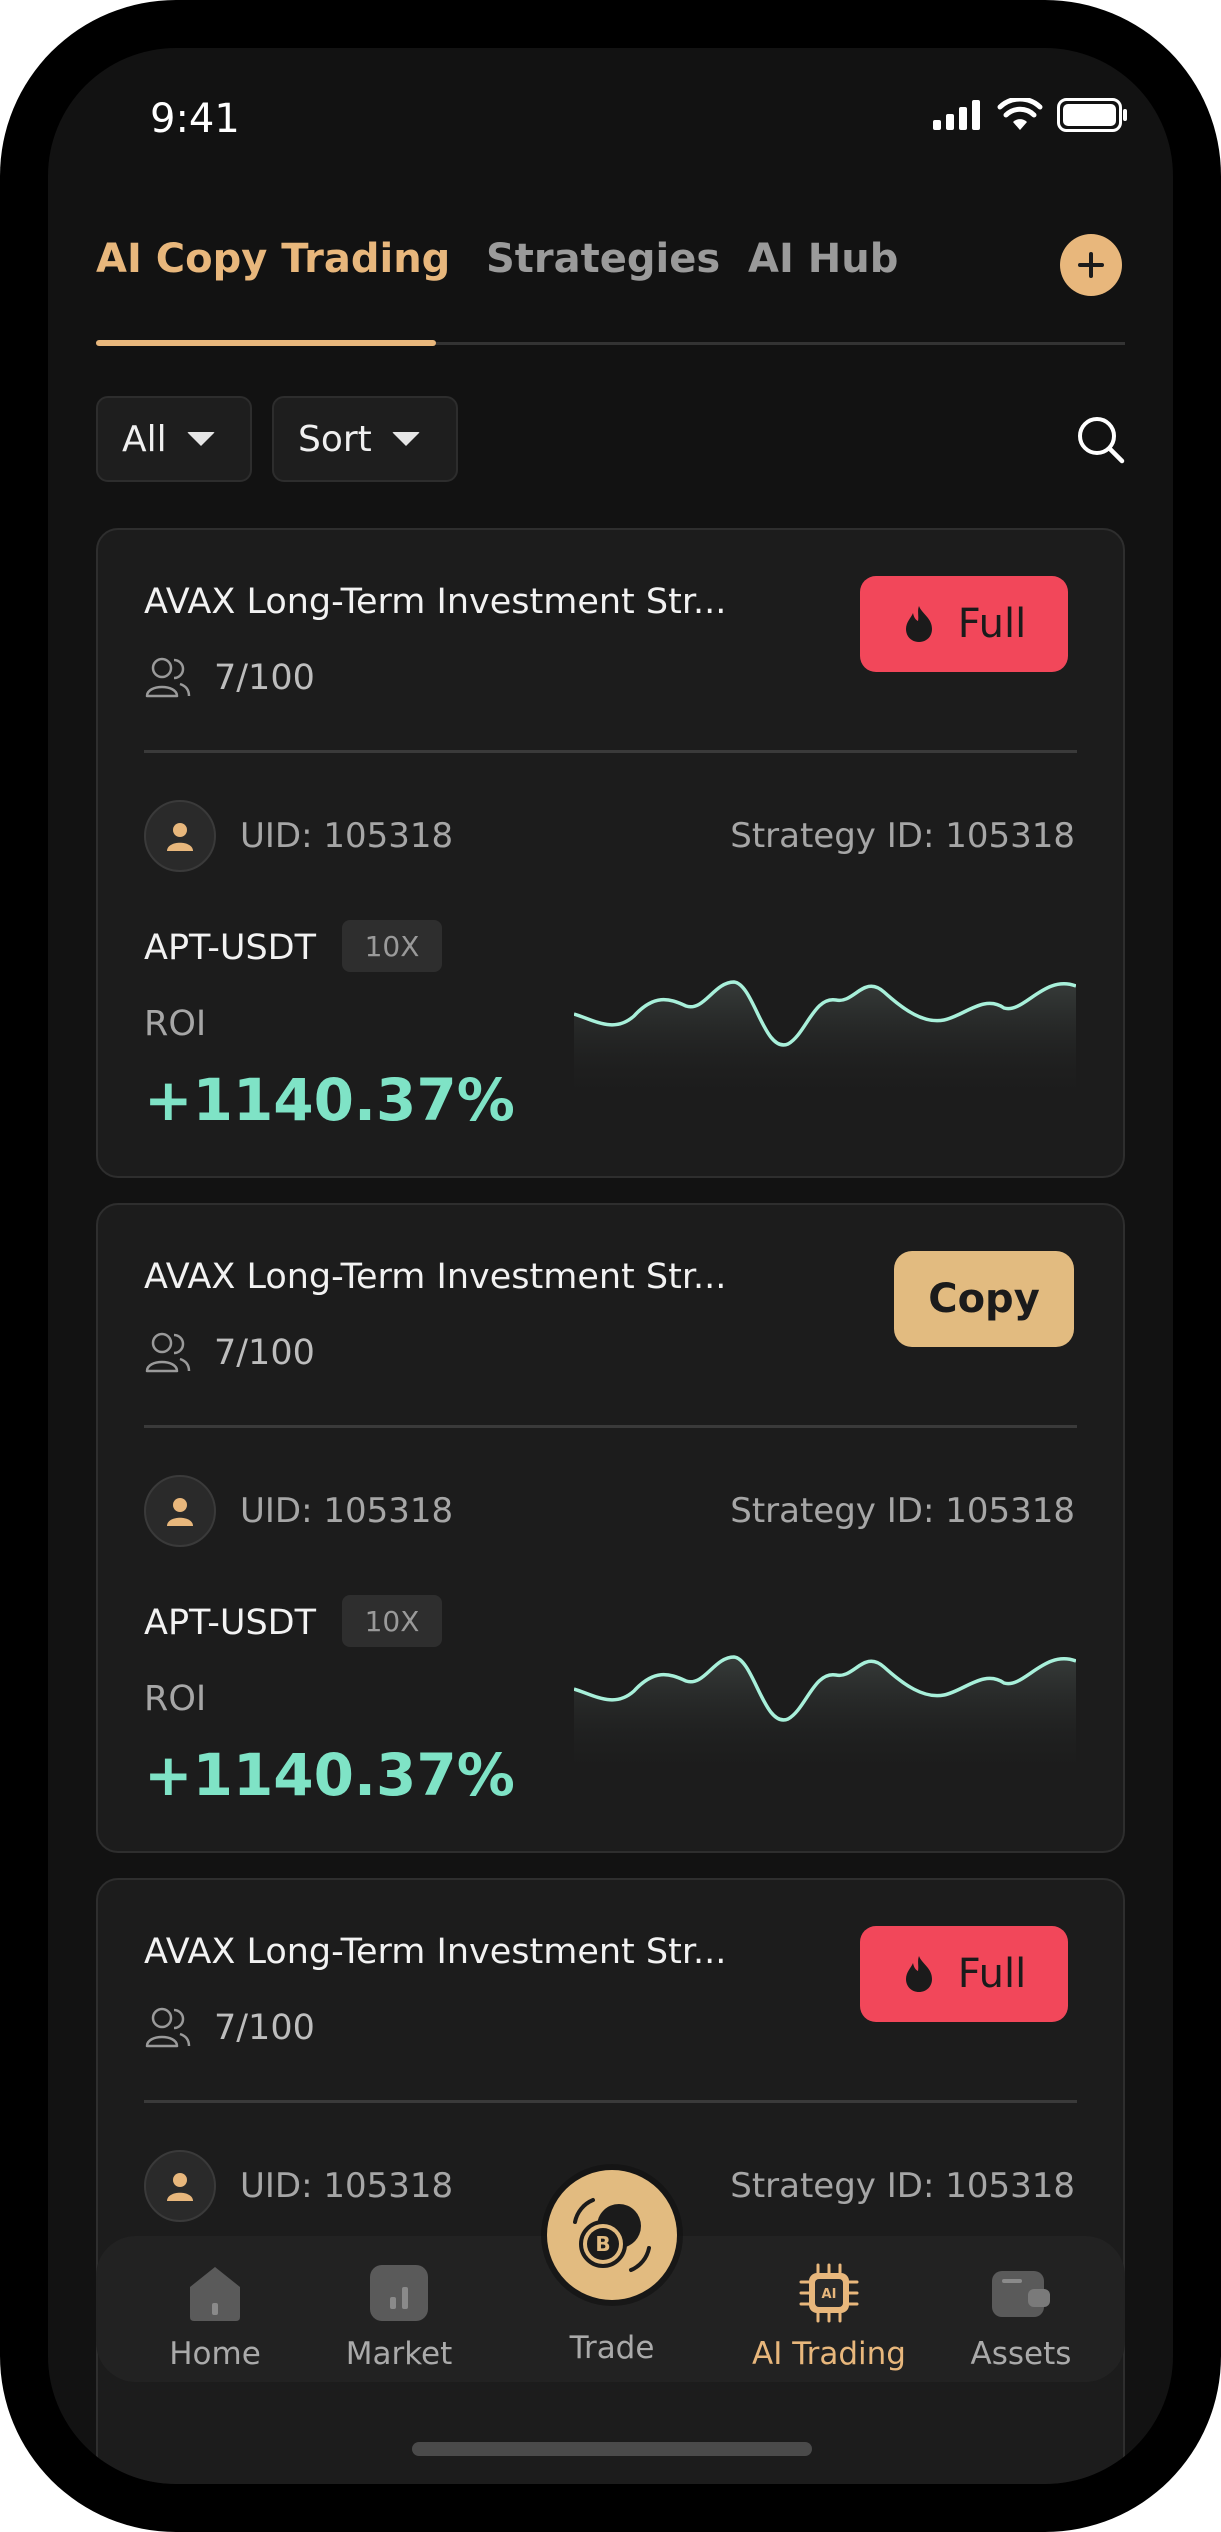 This screenshot has width=1221, height=2532. What do you see at coordinates (602, 2244) in the screenshot?
I see `svg-text: B` at bounding box center [602, 2244].